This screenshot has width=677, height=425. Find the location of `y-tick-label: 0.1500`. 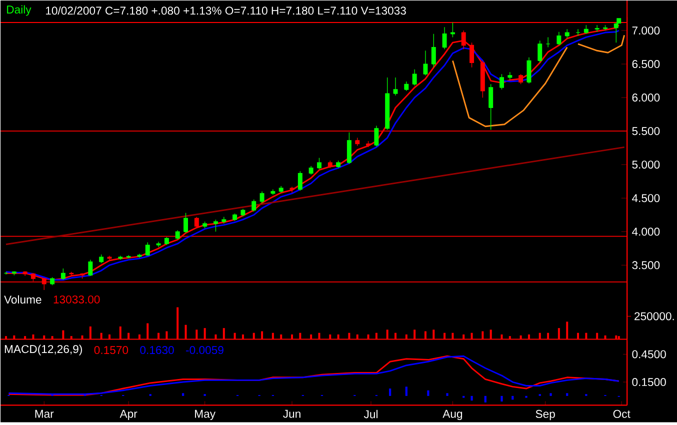

y-tick-label: 0.1500 is located at coordinates (649, 382).